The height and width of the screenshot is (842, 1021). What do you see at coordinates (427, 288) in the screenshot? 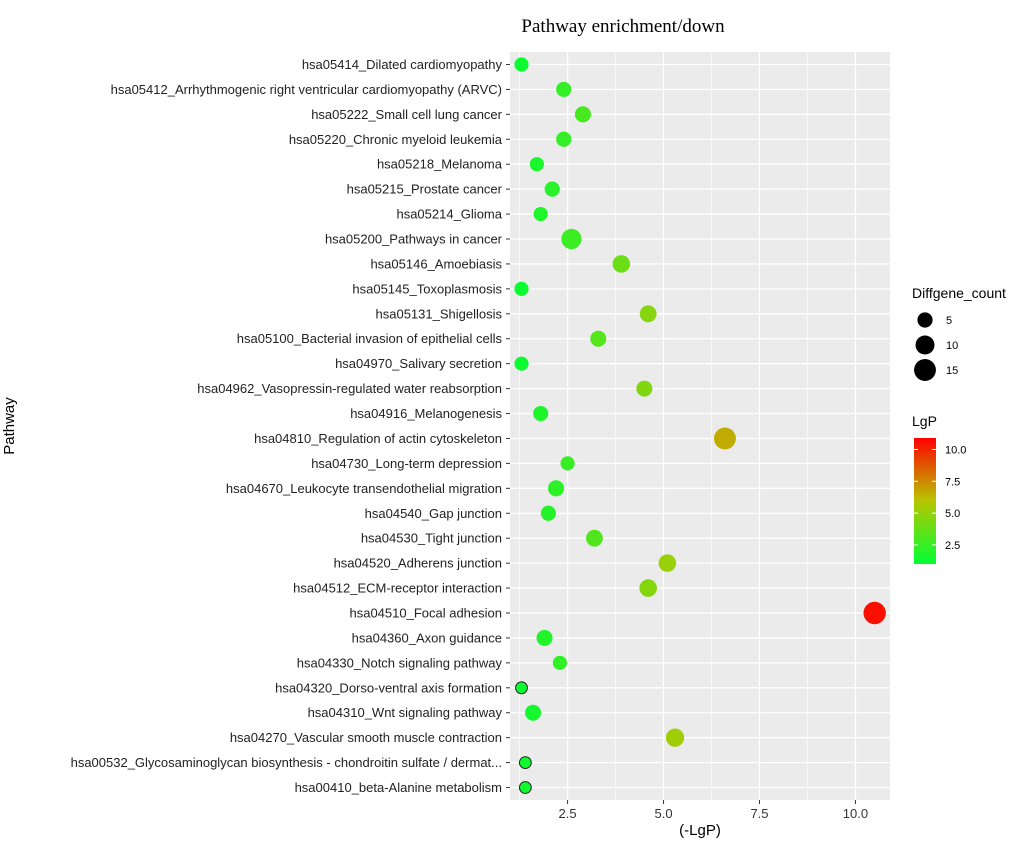
I see `pathway-label: hsa05145_Toxoplasmosis` at bounding box center [427, 288].